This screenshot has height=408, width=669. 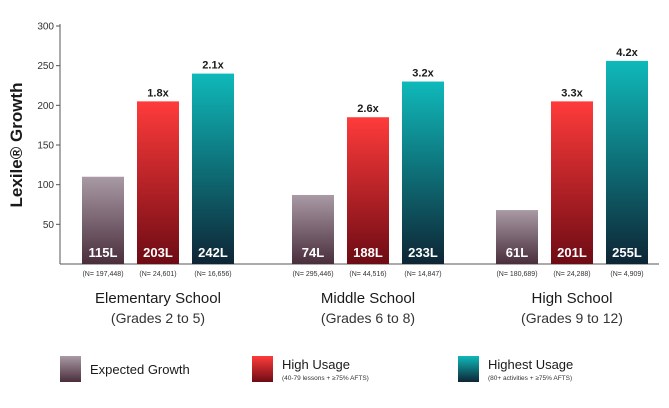 I want to click on bar-value-label: 255L, so click(x=627, y=252).